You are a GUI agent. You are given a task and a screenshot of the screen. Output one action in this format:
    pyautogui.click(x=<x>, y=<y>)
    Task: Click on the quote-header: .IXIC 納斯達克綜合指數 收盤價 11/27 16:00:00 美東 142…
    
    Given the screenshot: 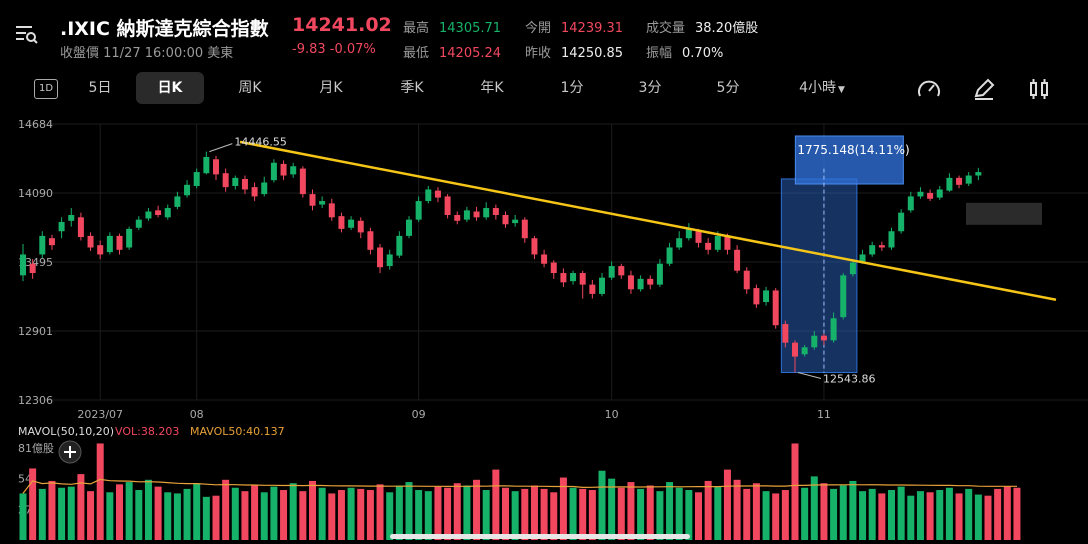 What is the action you would take?
    pyautogui.click(x=544, y=34)
    